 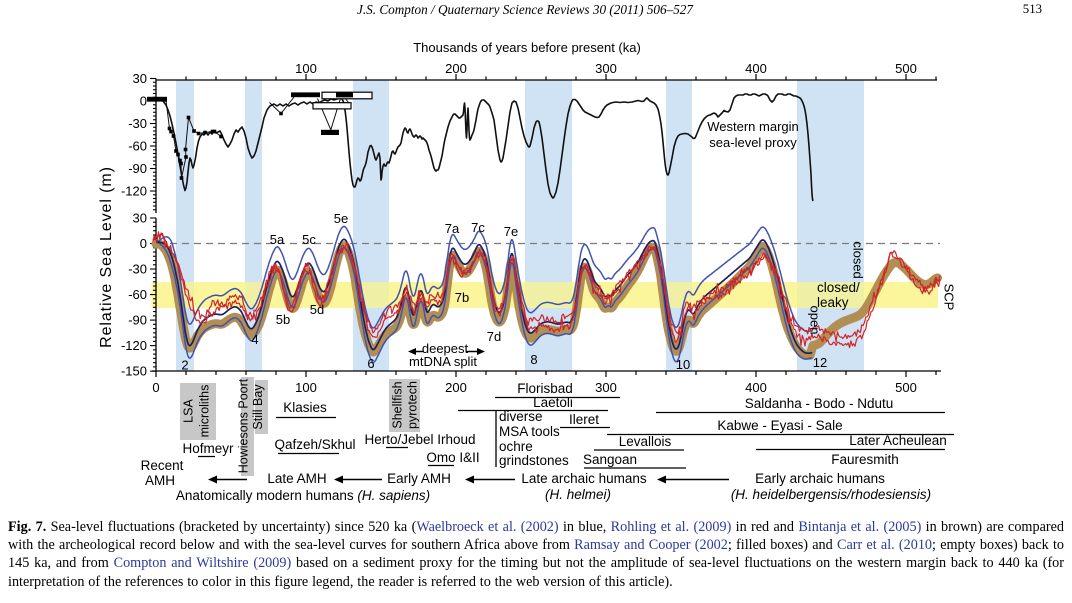 What do you see at coordinates (160, 480) in the screenshot?
I see `svg-text: AMH` at bounding box center [160, 480].